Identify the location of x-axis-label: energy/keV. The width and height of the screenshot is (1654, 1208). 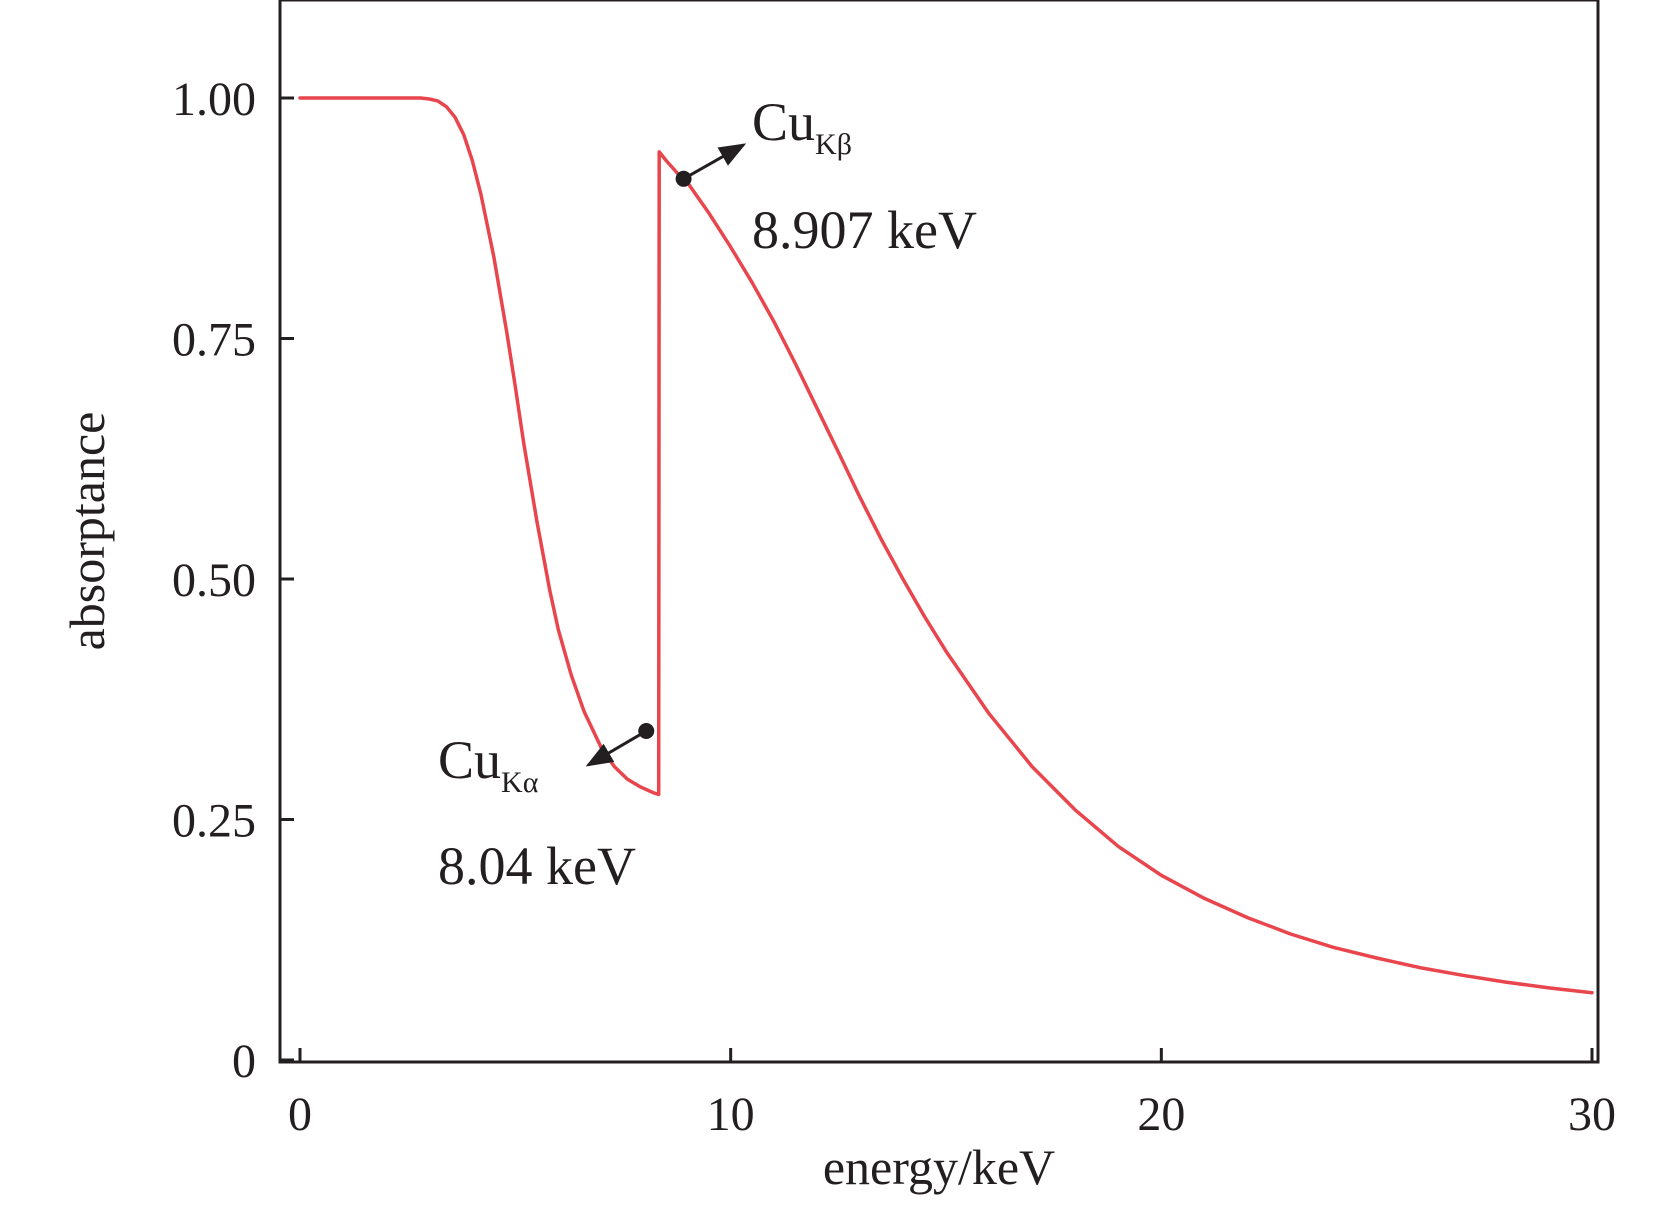
(939, 1167).